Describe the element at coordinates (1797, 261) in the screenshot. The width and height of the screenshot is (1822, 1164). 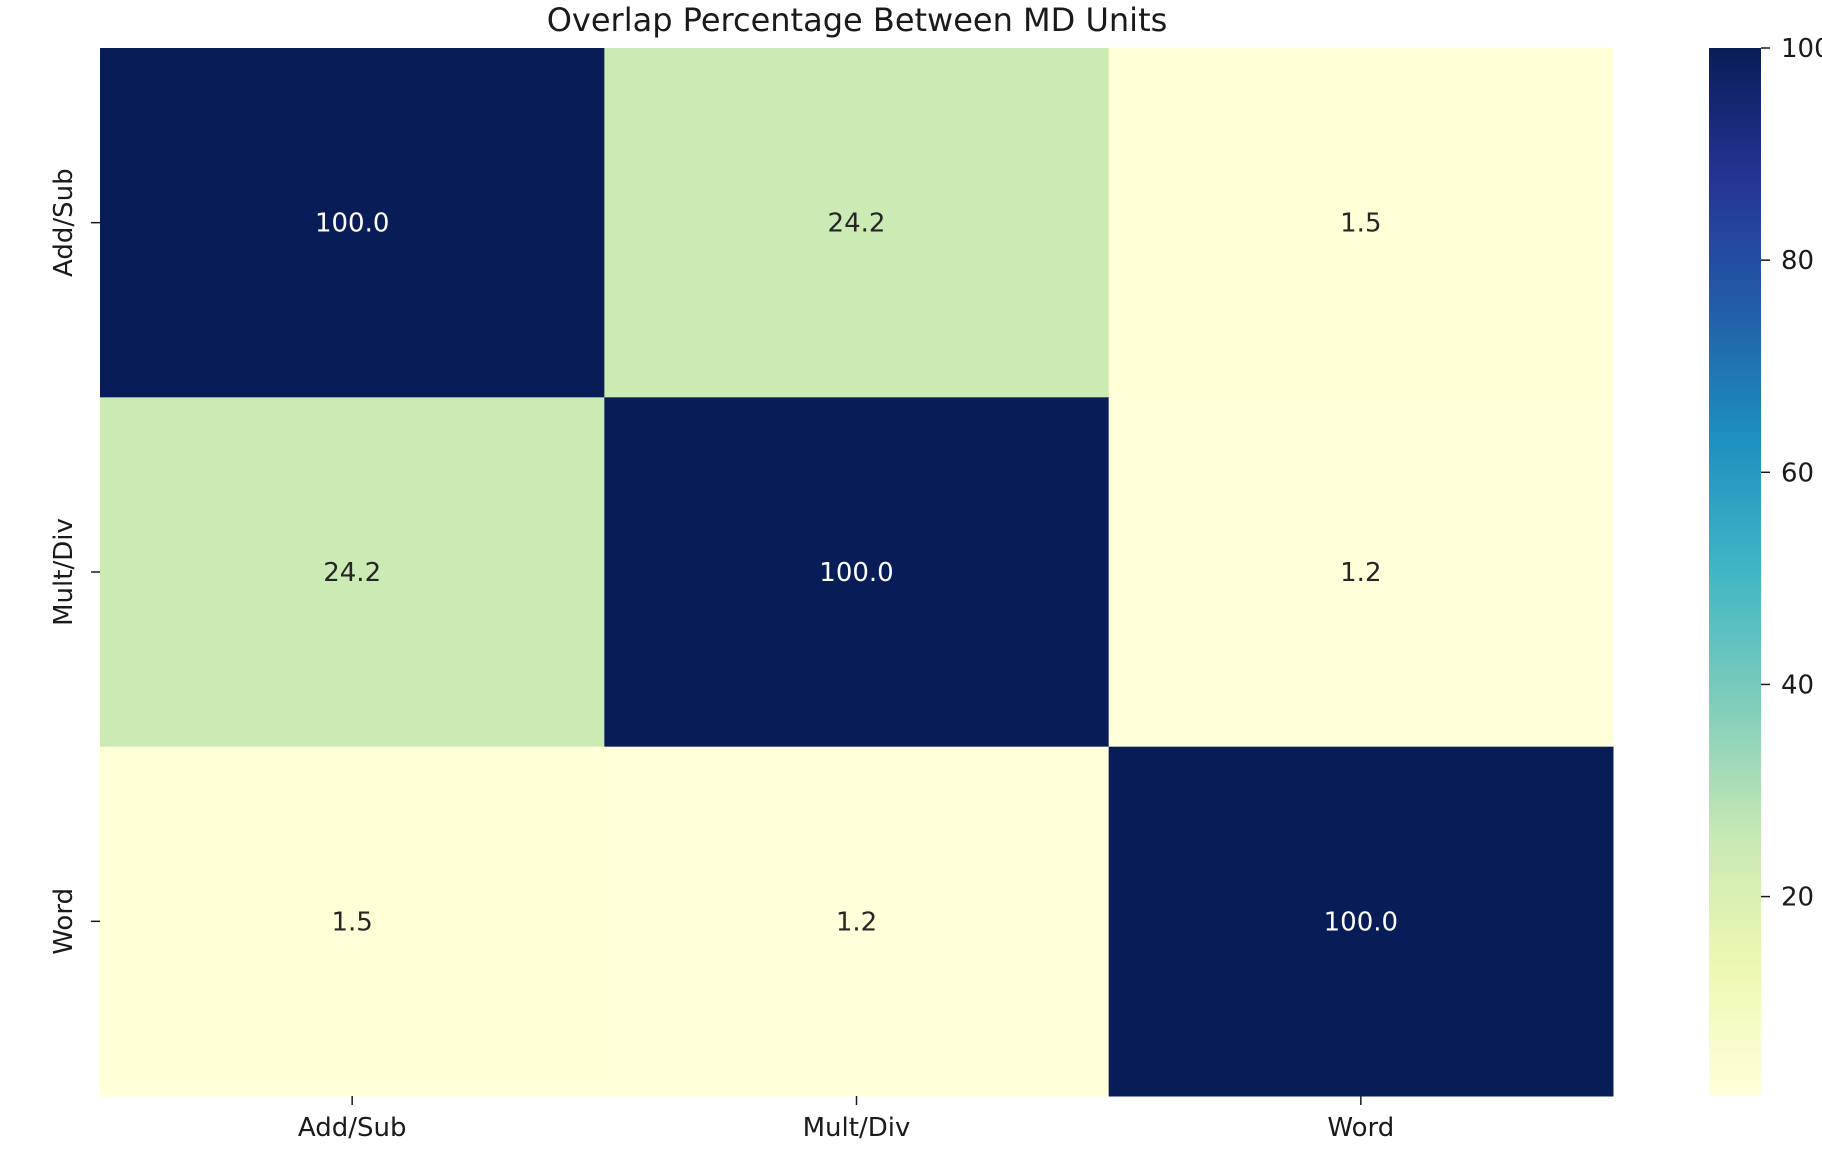
I see `colorbar-tick-label: 80` at that location.